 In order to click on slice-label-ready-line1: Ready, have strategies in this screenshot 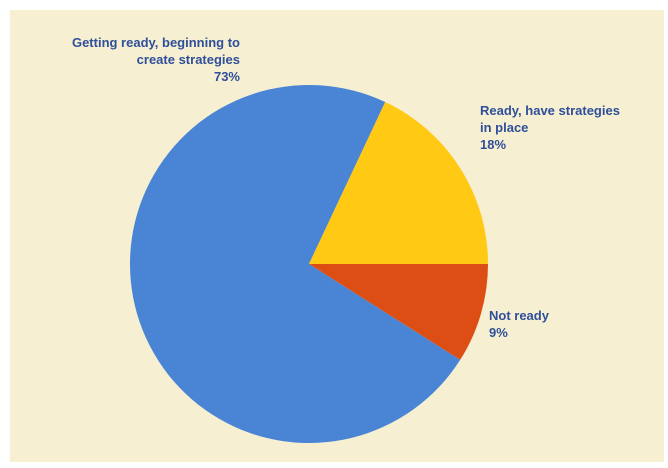, I will do `click(550, 110)`.